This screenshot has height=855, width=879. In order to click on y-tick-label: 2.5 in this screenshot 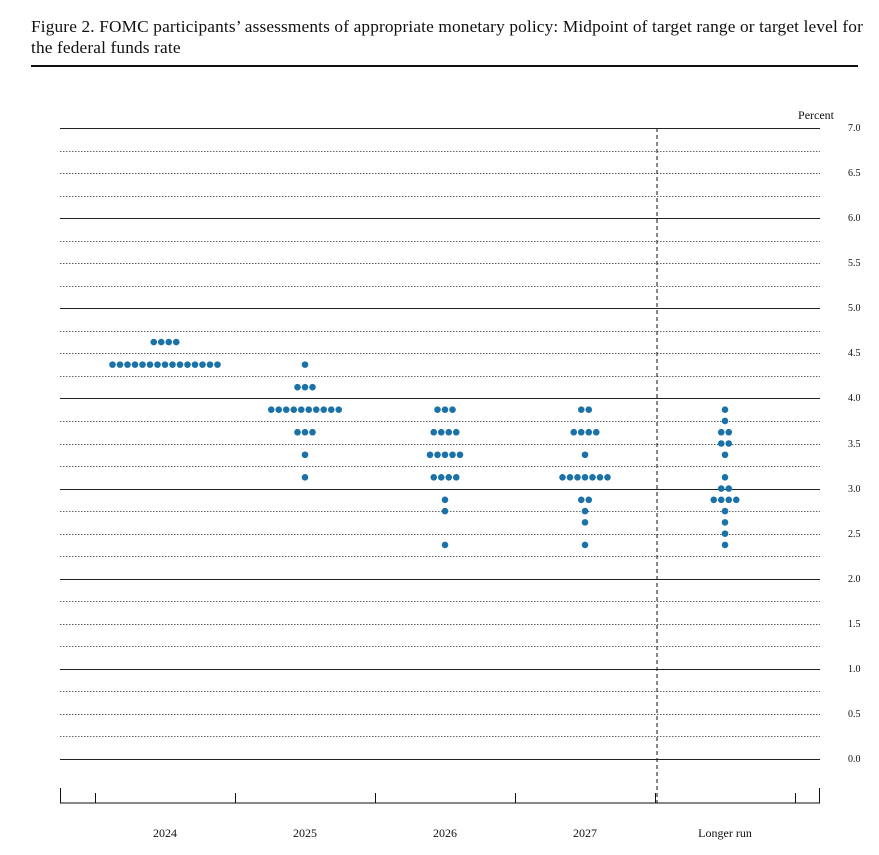, I will do `click(854, 534)`.